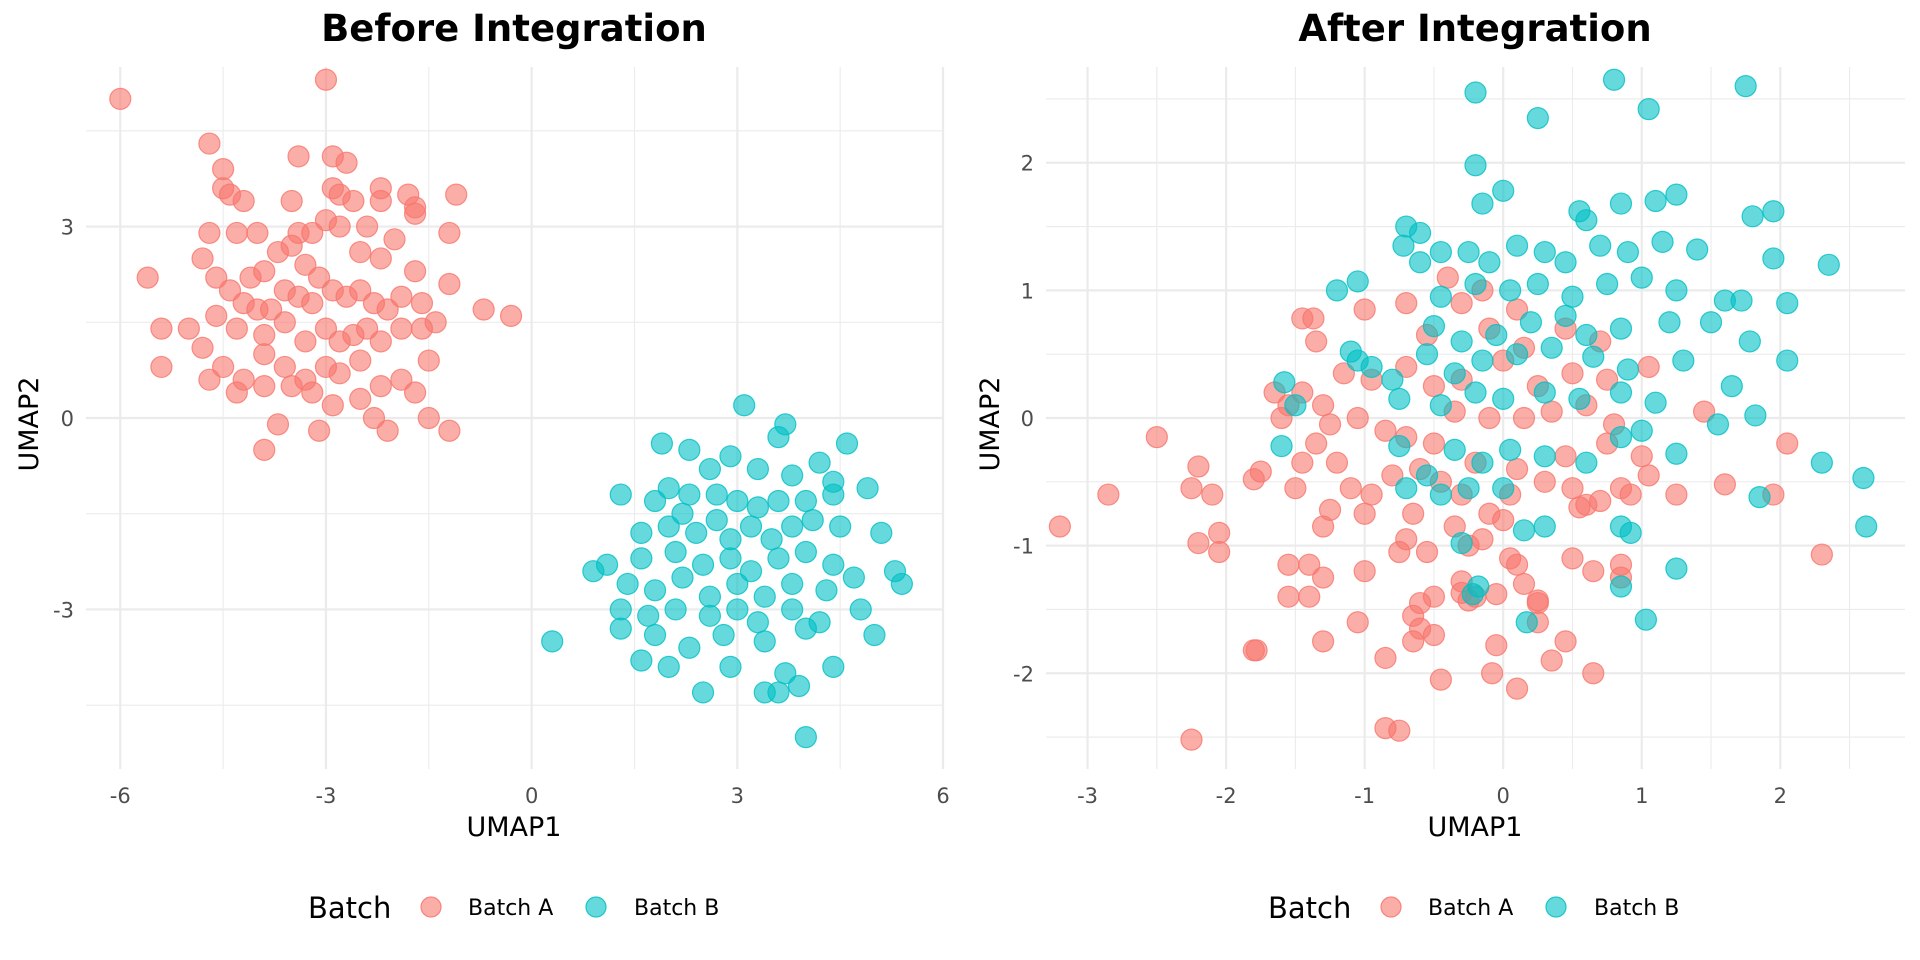 This screenshot has width=1920, height=960. Describe the element at coordinates (1027, 419) in the screenshot. I see `y-tick-label: 0` at that location.